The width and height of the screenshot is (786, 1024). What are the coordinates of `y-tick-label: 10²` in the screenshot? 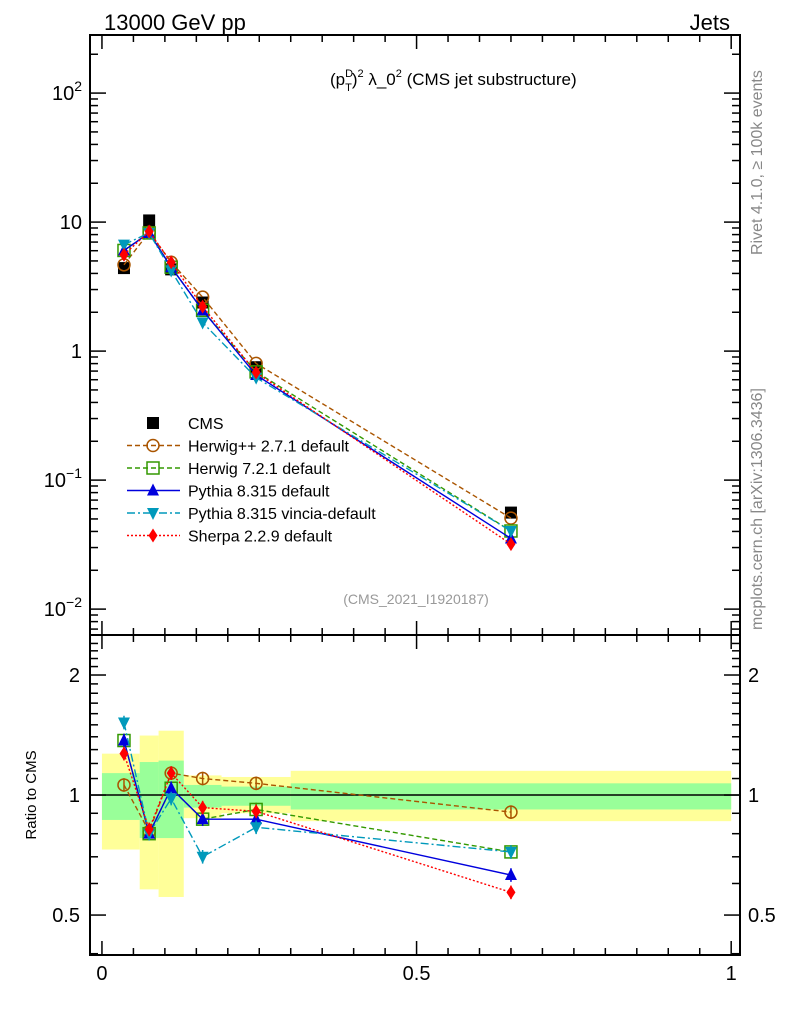 It's located at (67, 91).